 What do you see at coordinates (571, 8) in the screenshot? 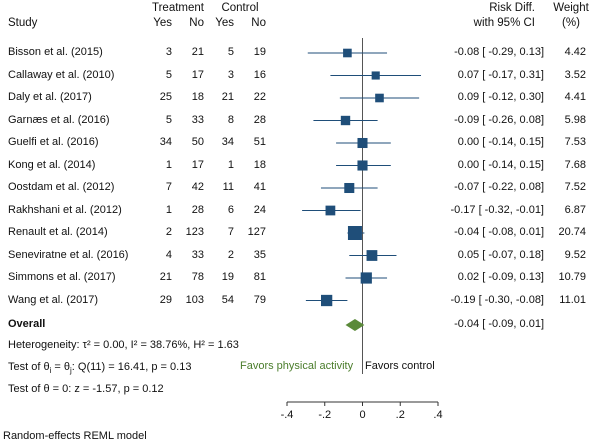
I see `header-weight: Weight` at bounding box center [571, 8].